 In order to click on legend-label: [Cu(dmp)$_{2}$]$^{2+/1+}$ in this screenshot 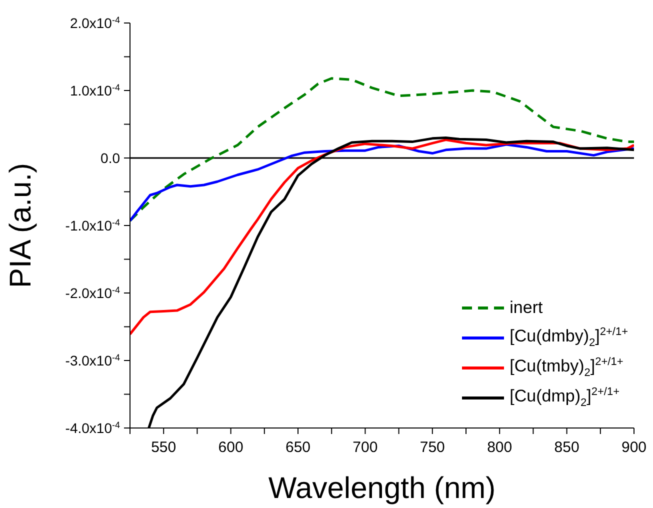, I will do `click(565, 398)`.